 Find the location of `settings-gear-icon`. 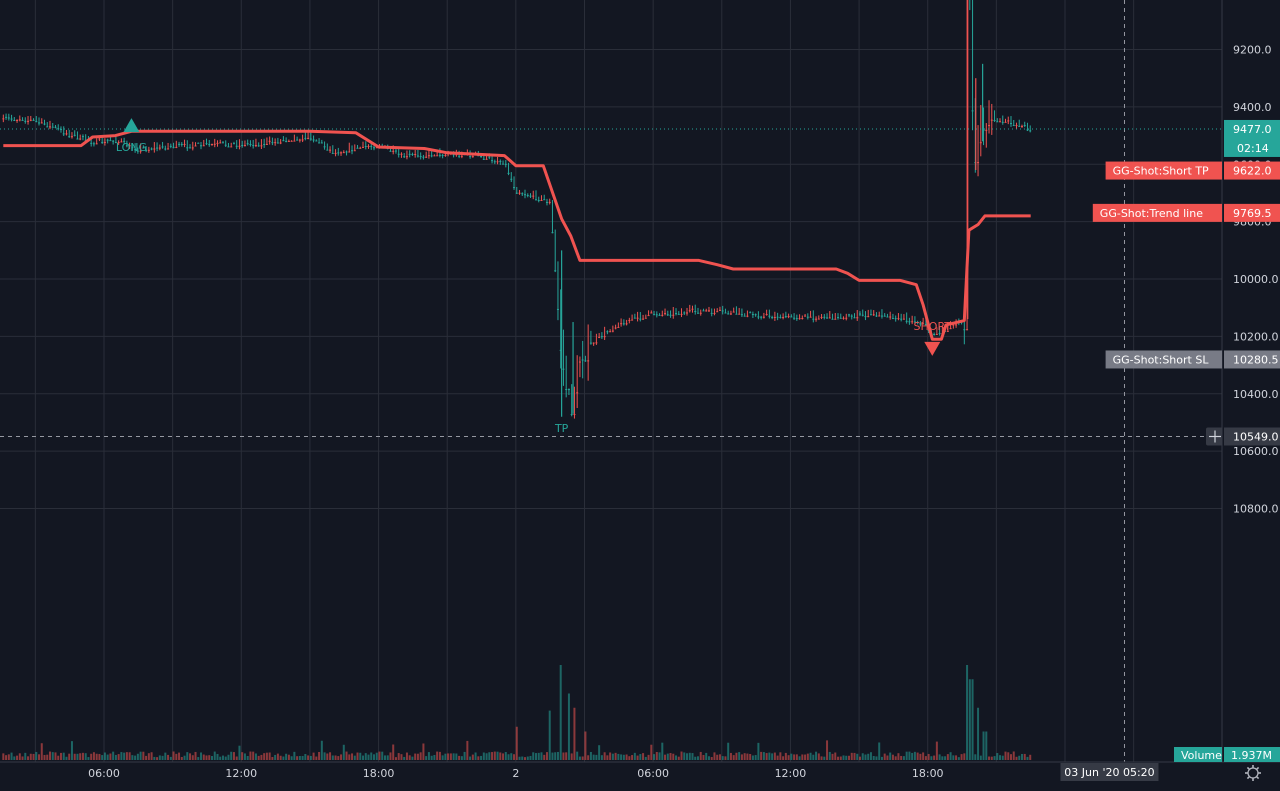

settings-gear-icon is located at coordinates (1253, 773).